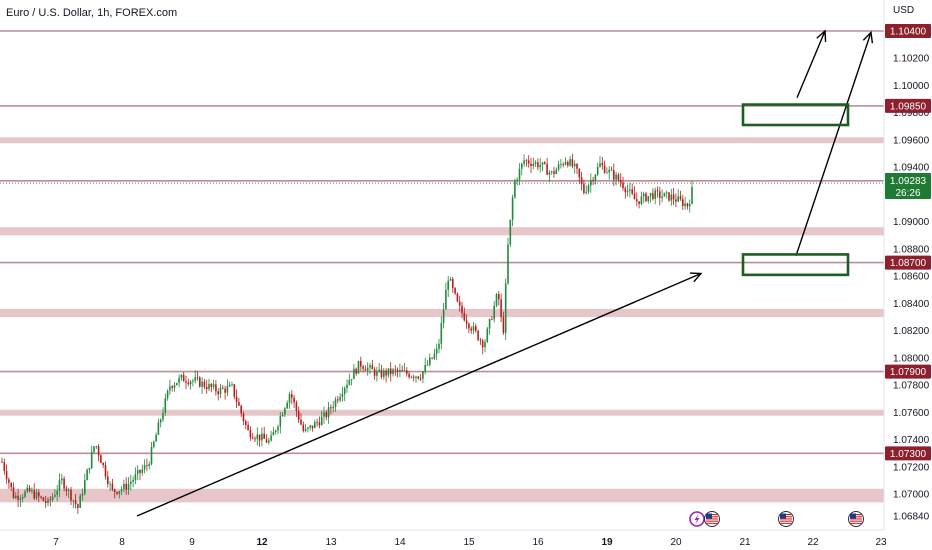 The height and width of the screenshot is (550, 932). What do you see at coordinates (908, 181) in the screenshot?
I see `current-price: 1.09283` at bounding box center [908, 181].